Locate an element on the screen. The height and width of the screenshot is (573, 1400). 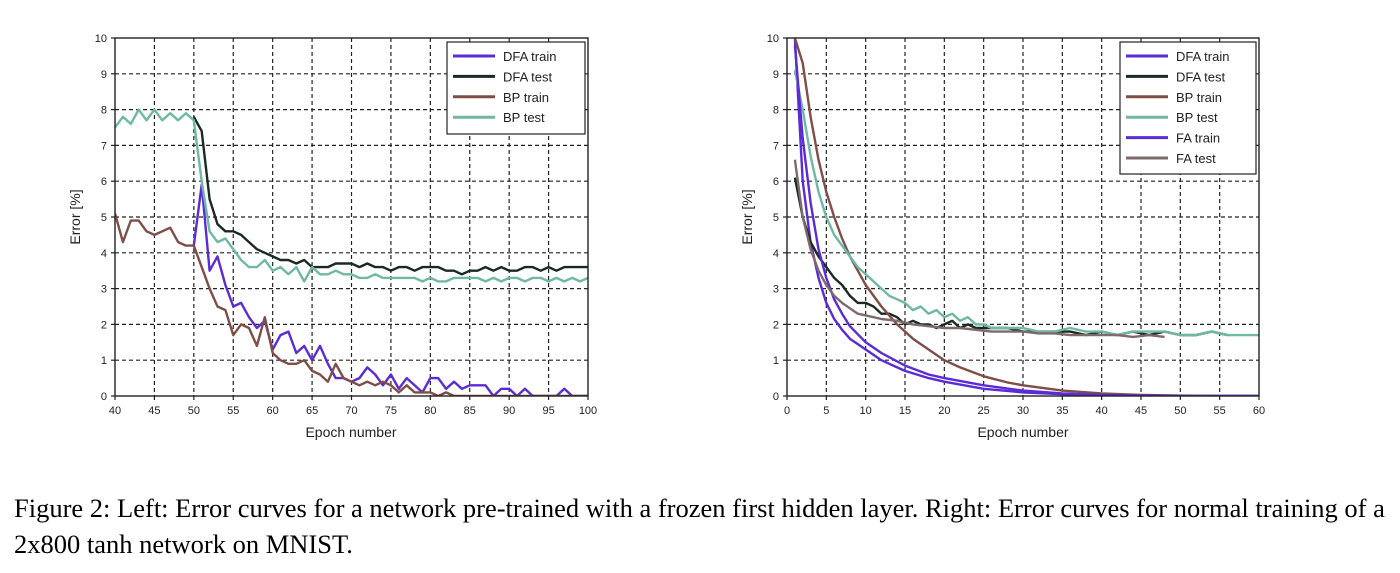
x-tick-label: 100 is located at coordinates (588, 411).